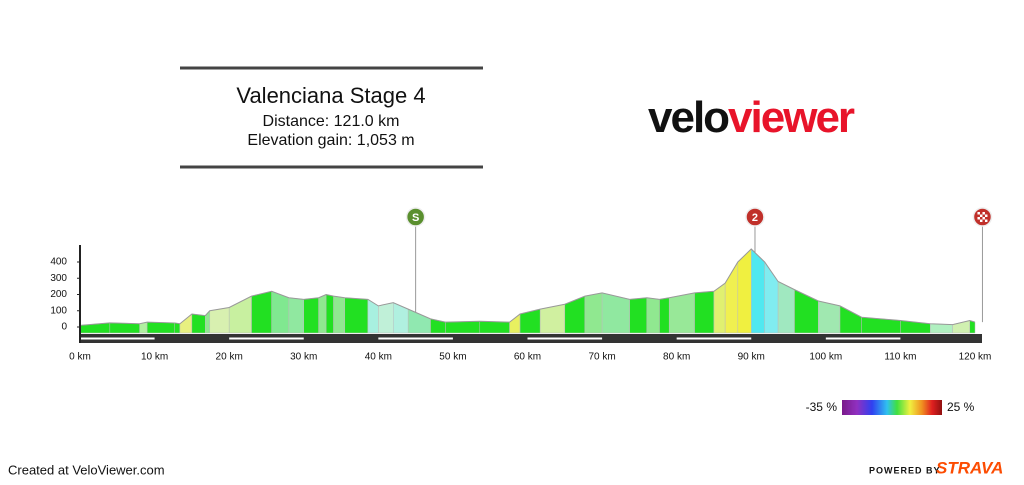 This screenshot has height=485, width=1024. What do you see at coordinates (601, 357) in the screenshot?
I see `x-tick-label: 70 km` at bounding box center [601, 357].